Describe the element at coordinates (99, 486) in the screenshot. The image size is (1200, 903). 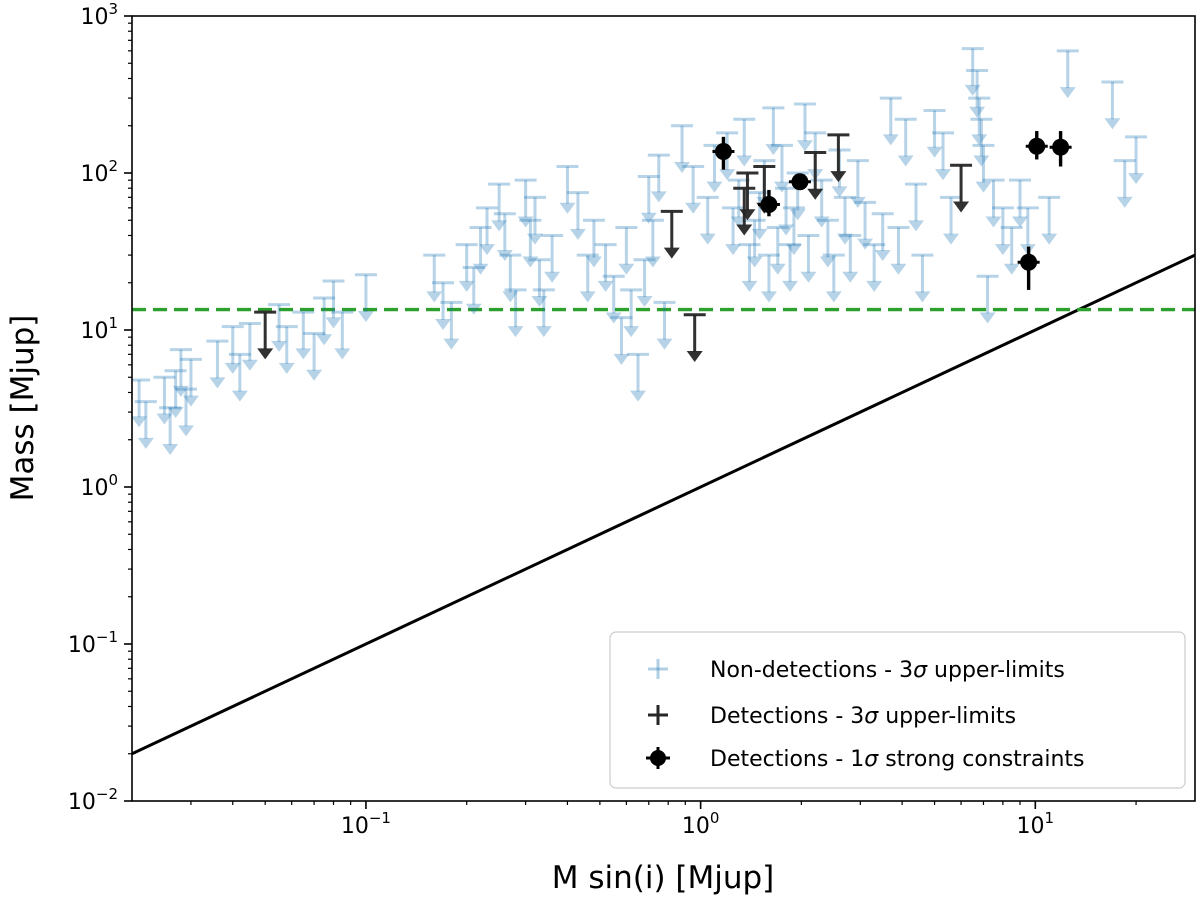
I see `y-tick-label: 10⁰` at that location.